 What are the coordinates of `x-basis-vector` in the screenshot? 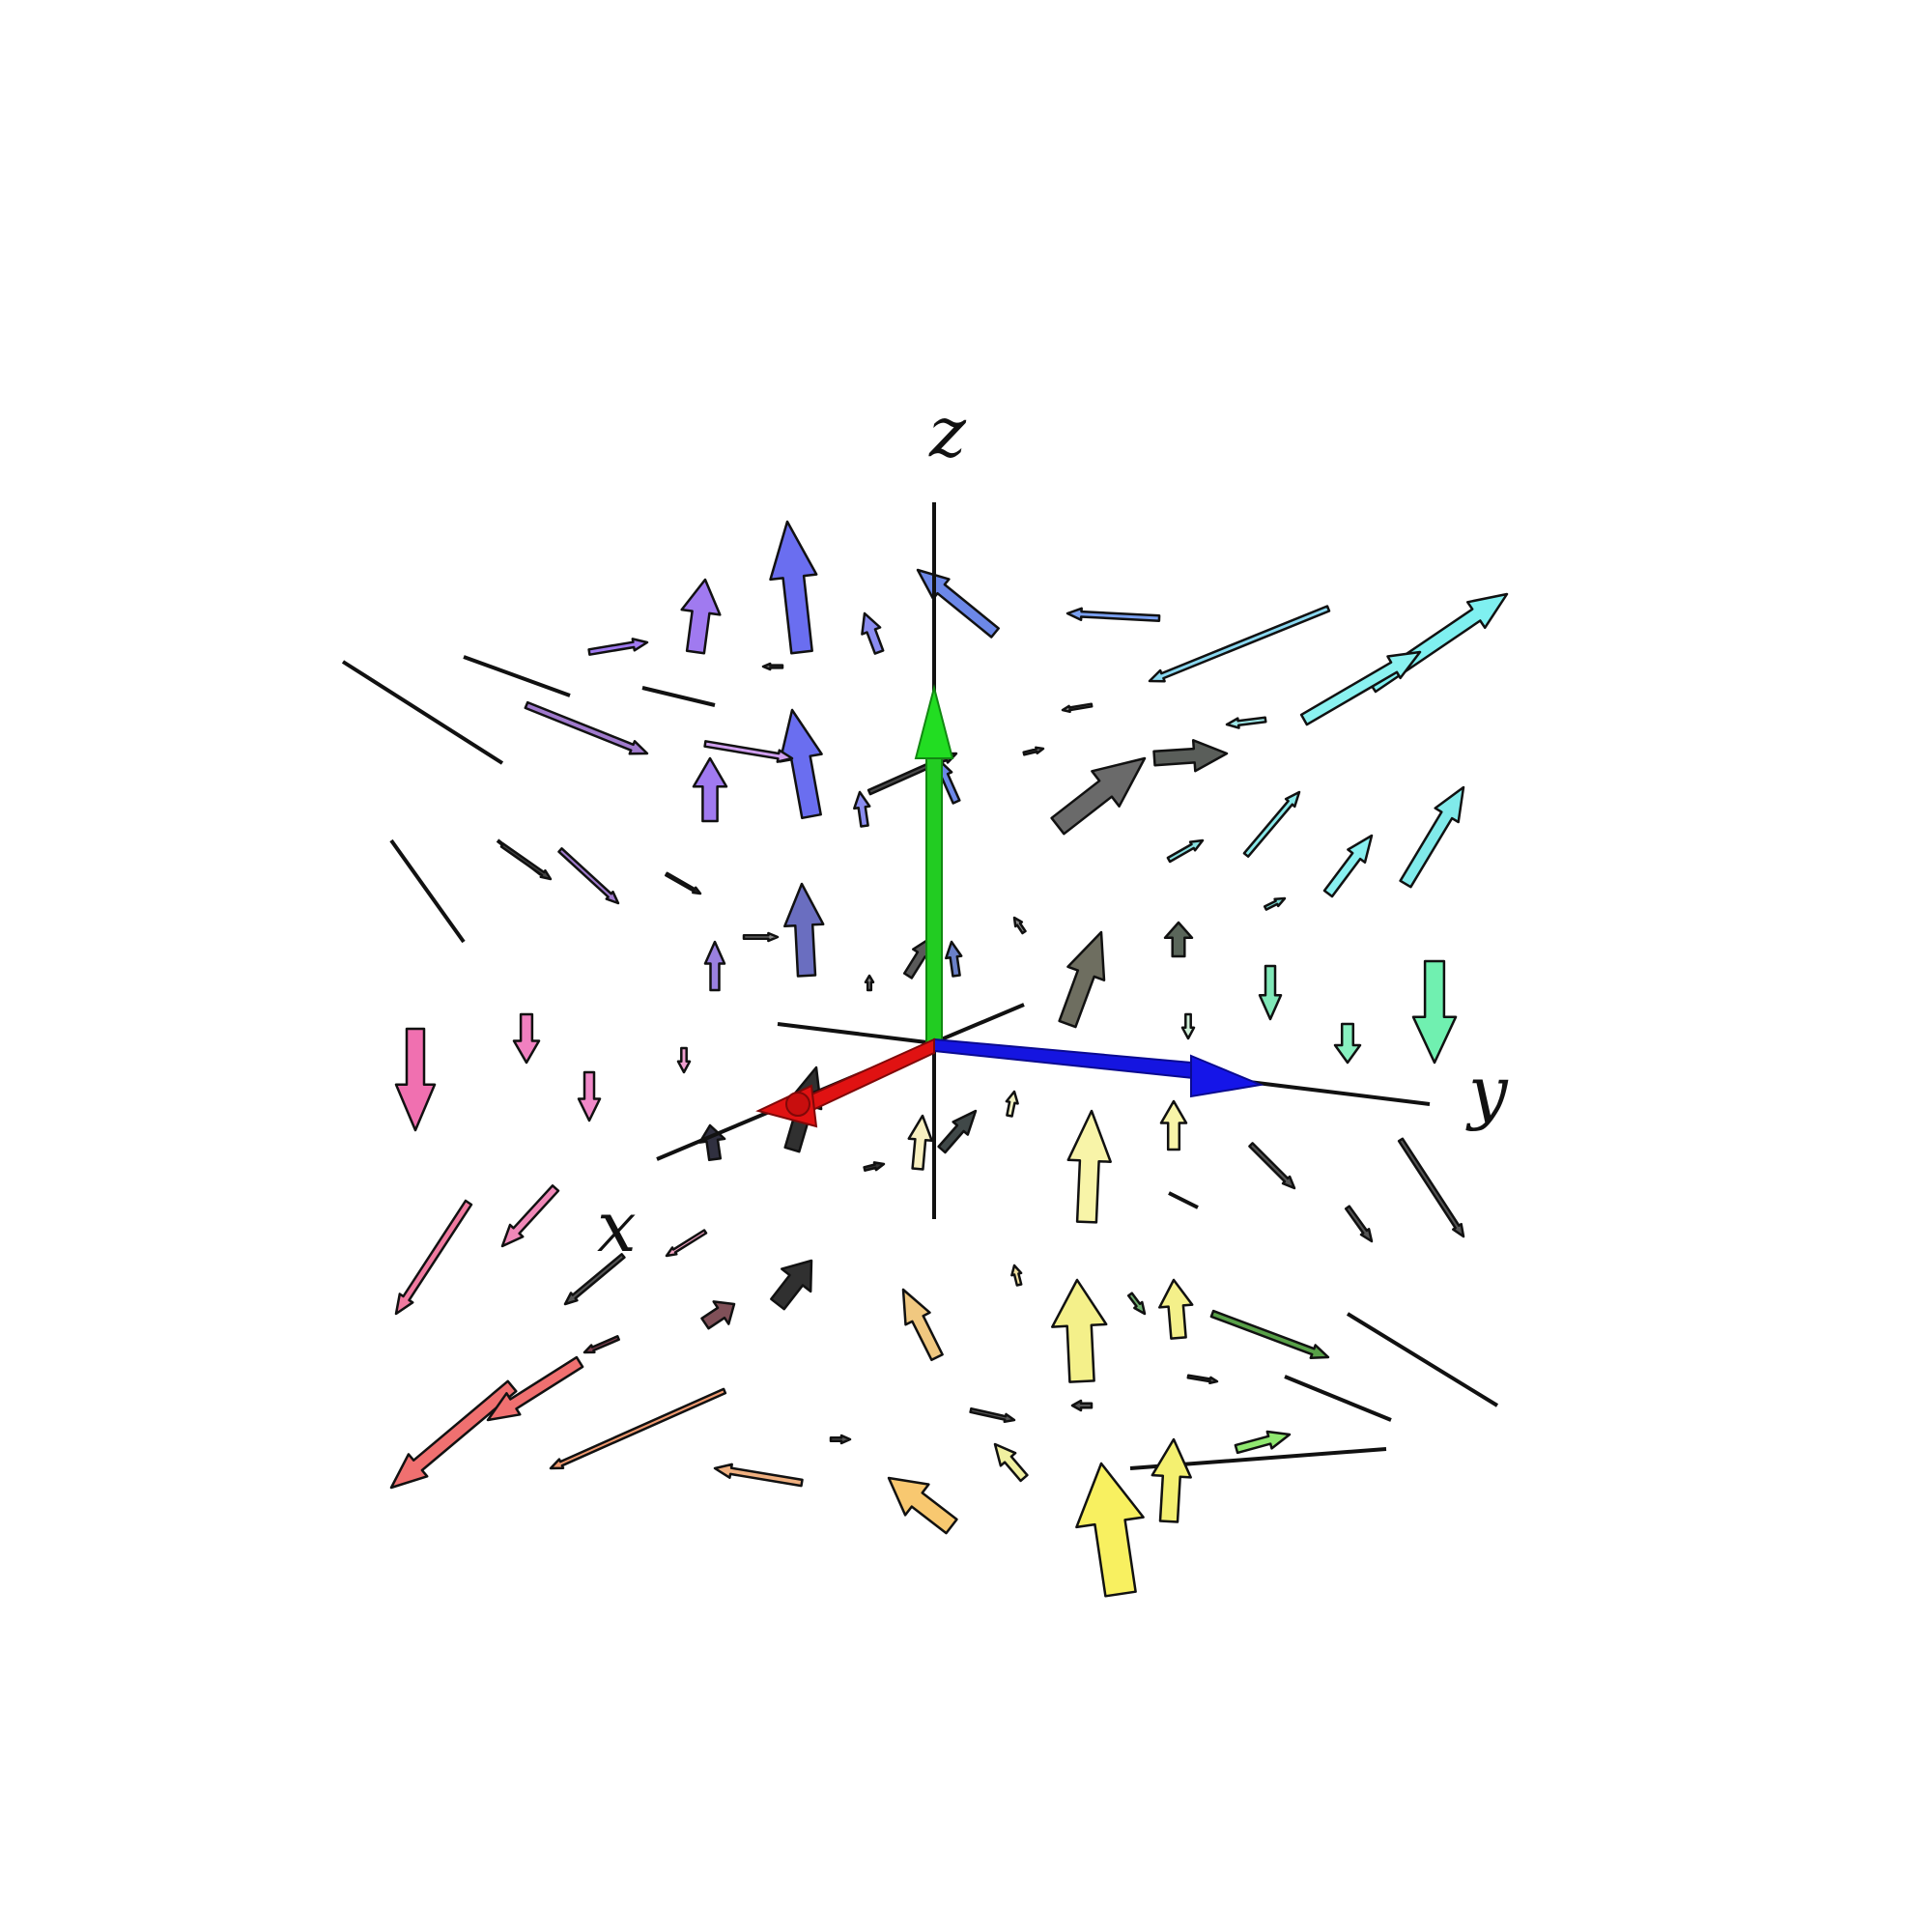 It's located at (845, 1082).